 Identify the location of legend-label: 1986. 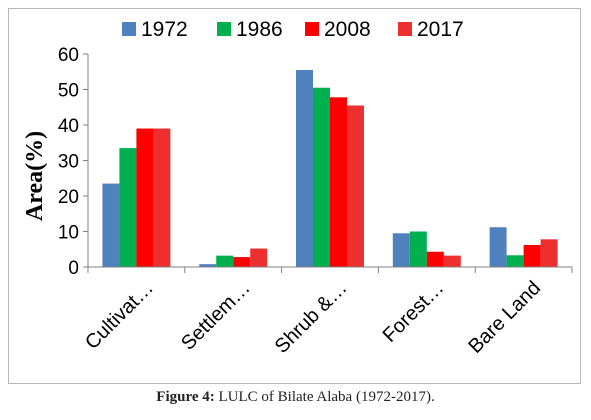
(259, 29).